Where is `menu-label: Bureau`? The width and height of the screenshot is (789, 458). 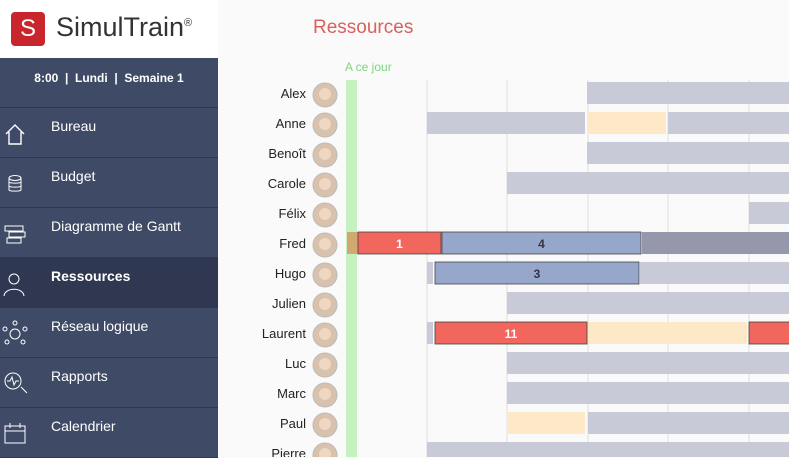 menu-label: Bureau is located at coordinates (74, 126).